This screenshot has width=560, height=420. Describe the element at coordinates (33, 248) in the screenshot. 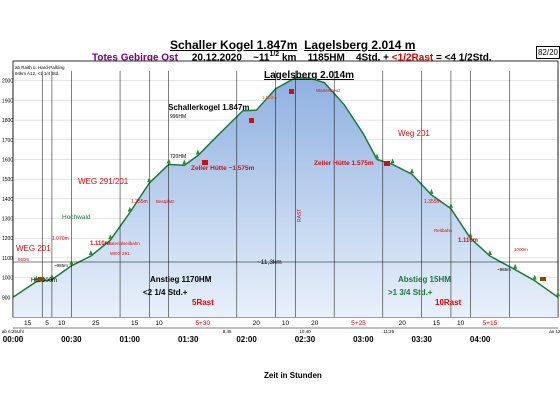

I see `weg201-left-label: WEG 201` at that location.